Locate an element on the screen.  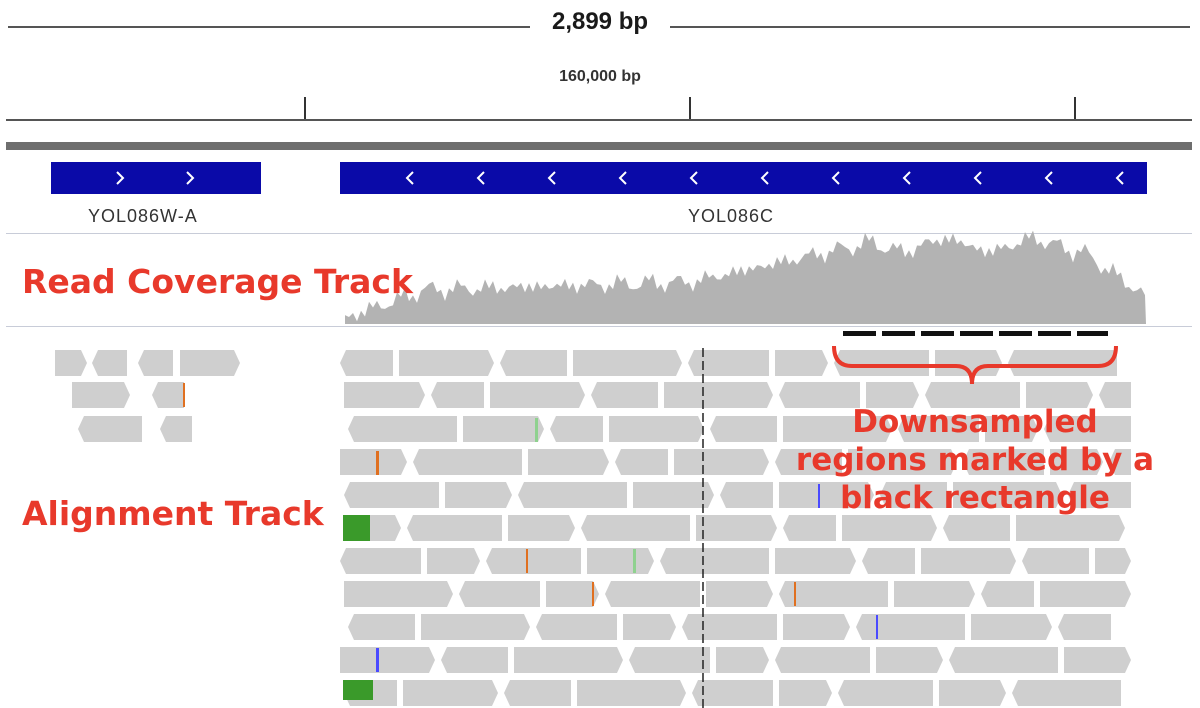
span-label: 2,899 bp is located at coordinates (600, 22).